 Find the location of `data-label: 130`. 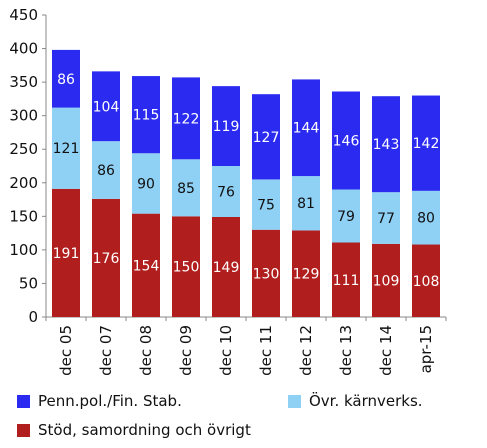

data-label: 130 is located at coordinates (266, 274).